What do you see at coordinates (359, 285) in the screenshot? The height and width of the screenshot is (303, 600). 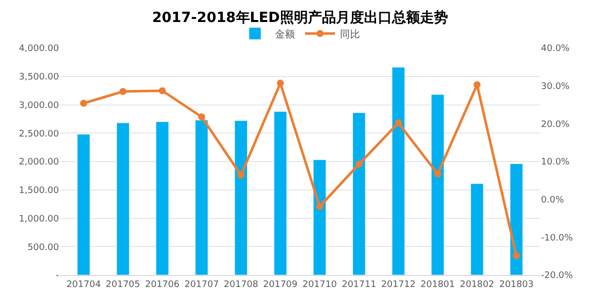 I see `x-tick-label: 201711` at bounding box center [359, 285].